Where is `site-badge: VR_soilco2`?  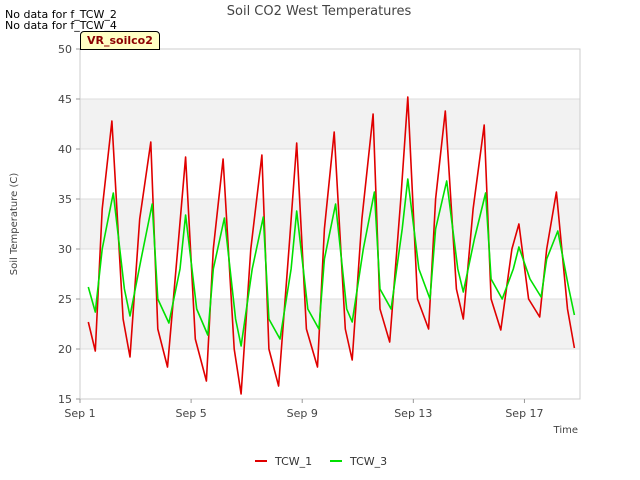 site-badge: VR_soilco2 is located at coordinates (120, 40).